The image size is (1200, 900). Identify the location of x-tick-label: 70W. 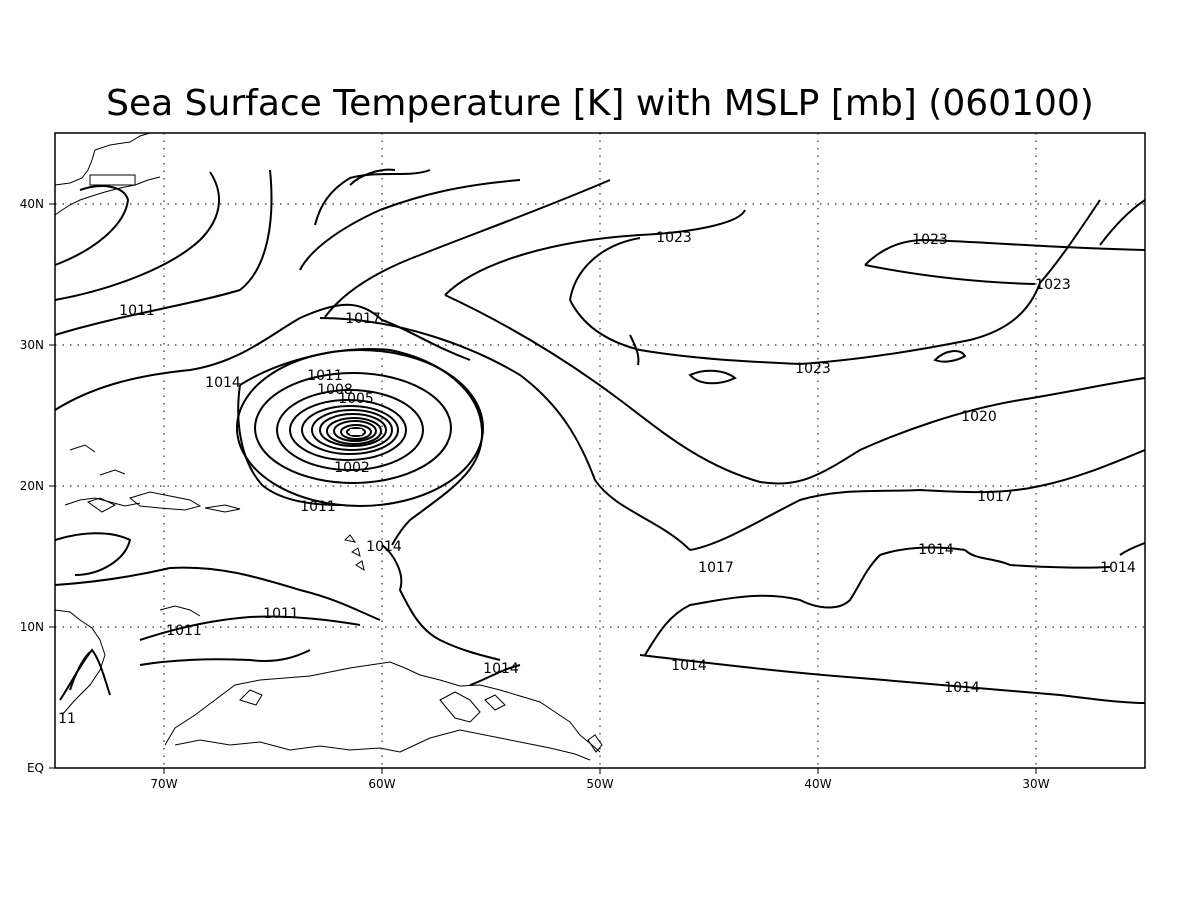
(163, 784).